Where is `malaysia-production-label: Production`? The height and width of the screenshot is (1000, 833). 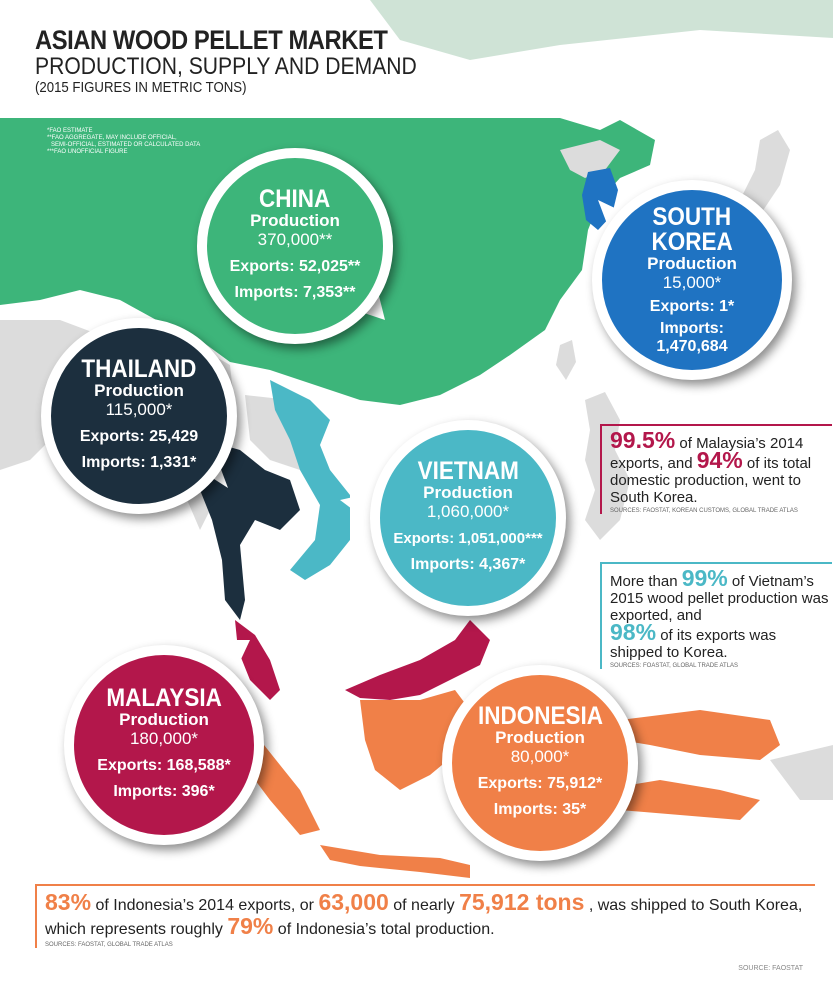
malaysia-production-label: Production is located at coordinates (164, 719).